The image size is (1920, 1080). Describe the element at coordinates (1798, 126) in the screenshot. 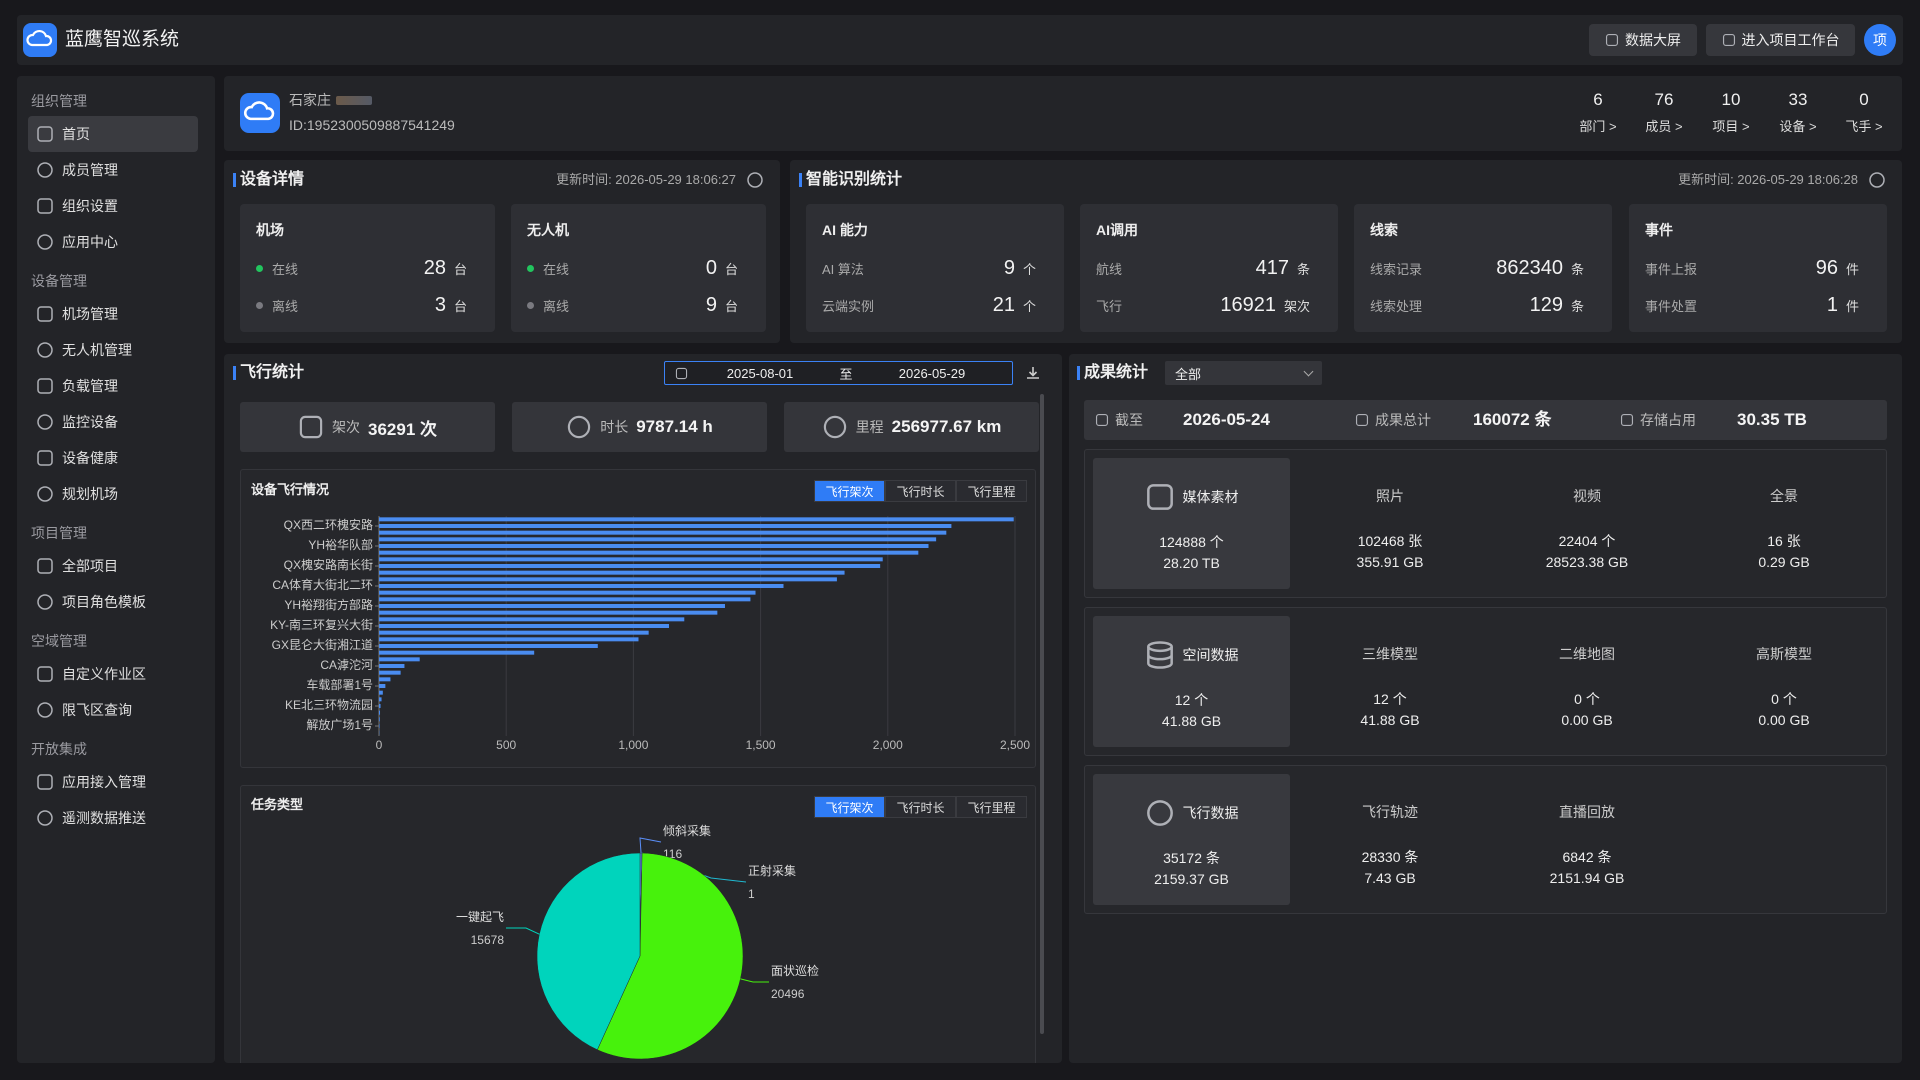

I see `stat-link: 设备 >` at that location.